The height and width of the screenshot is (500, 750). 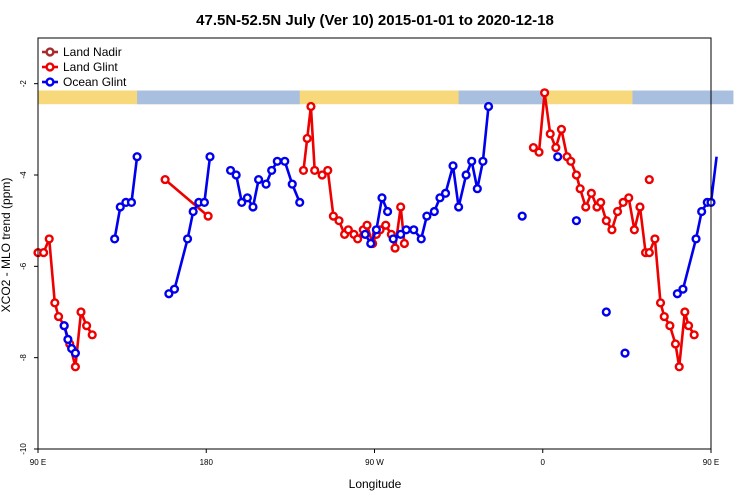 What do you see at coordinates (95, 82) in the screenshot?
I see `legend-label: Ocean Glint` at bounding box center [95, 82].